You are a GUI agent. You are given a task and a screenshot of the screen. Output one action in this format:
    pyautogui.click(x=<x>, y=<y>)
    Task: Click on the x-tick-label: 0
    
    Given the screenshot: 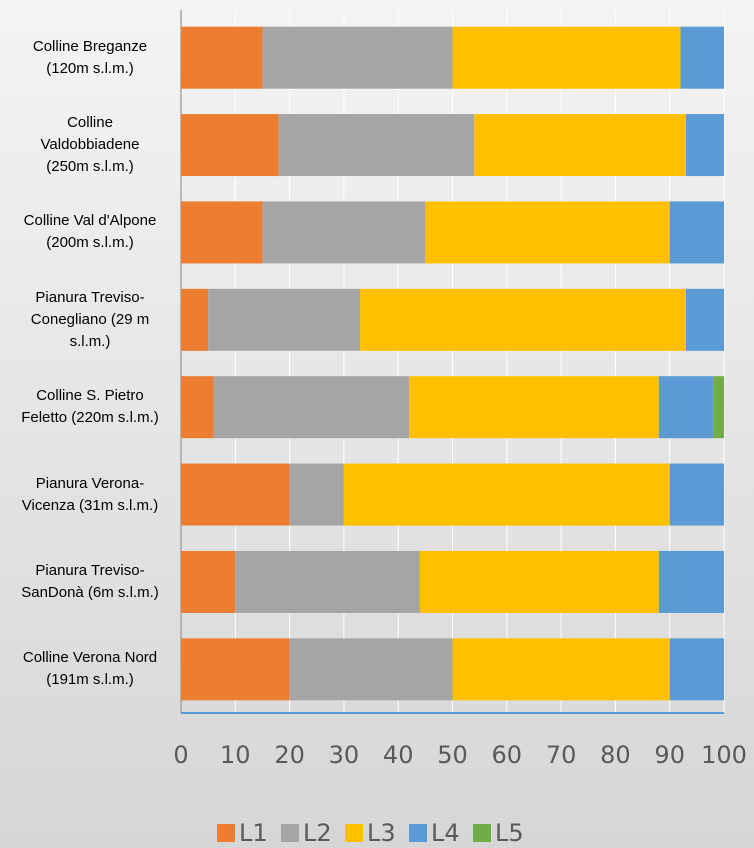 What is the action you would take?
    pyautogui.click(x=180, y=755)
    